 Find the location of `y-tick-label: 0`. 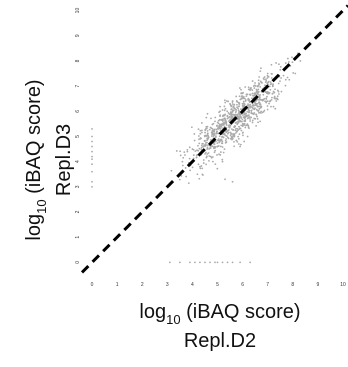

y-tick-label: 0 is located at coordinates (78, 262).